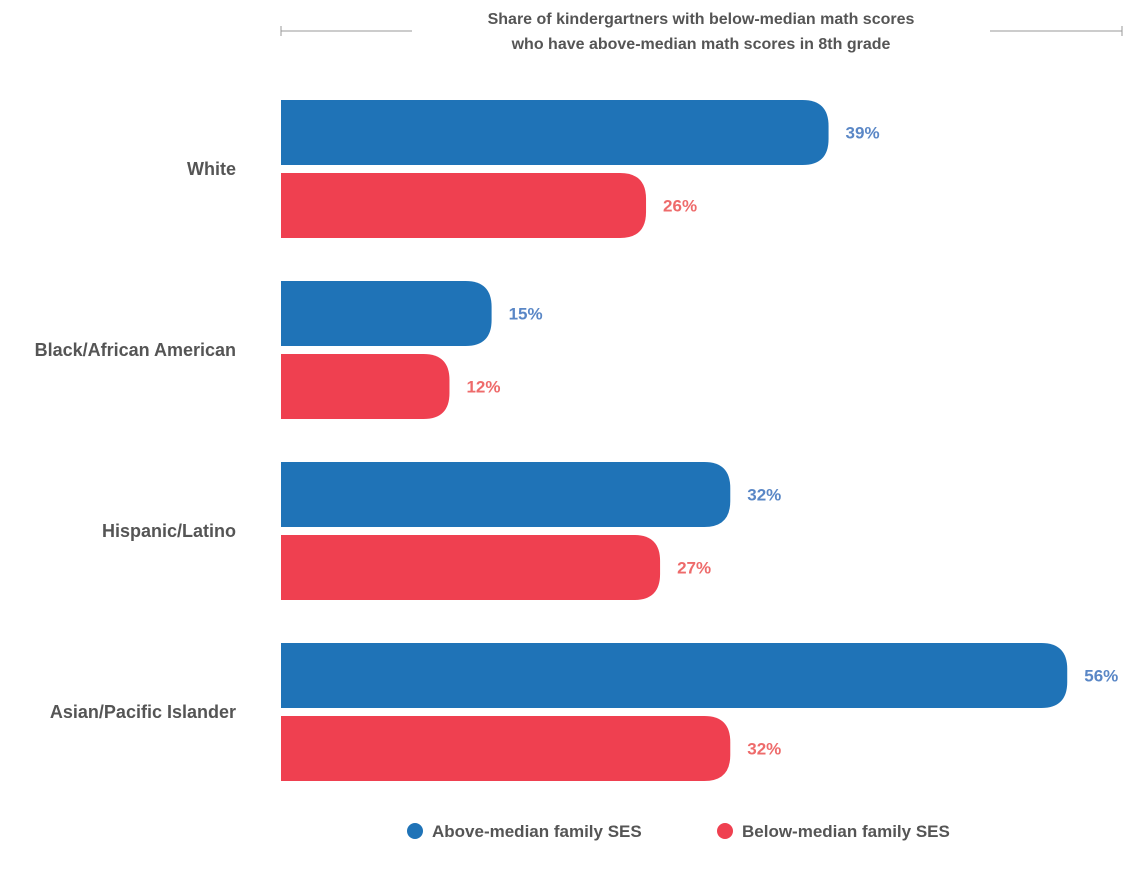 This screenshot has width=1124, height=873. Describe the element at coordinates (506, 748) in the screenshot. I see `bar-below-median-family-ses-asian-pacific-islander` at that location.